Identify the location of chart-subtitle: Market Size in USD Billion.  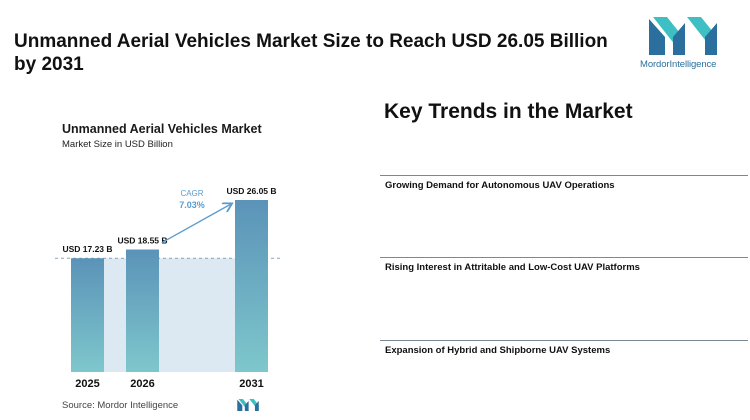
(117, 144).